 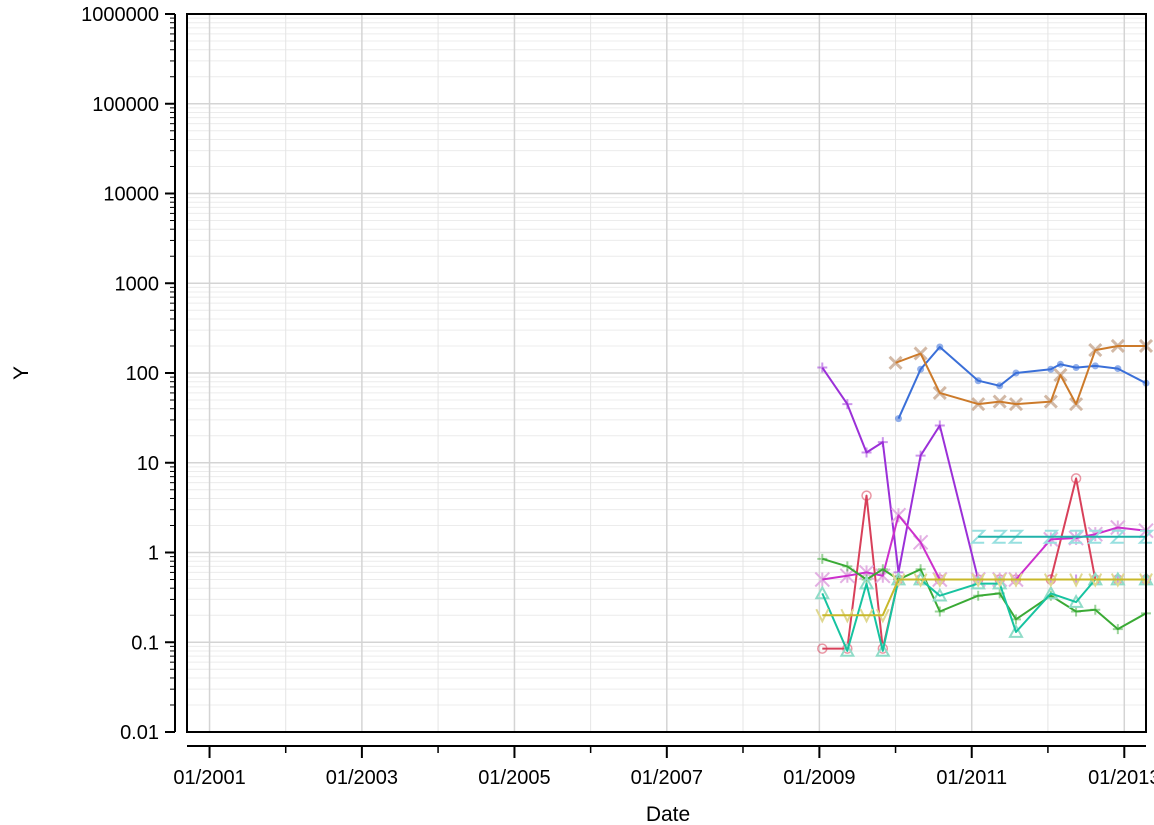 I want to click on x-tick-label: 01/2009, so click(x=819, y=778).